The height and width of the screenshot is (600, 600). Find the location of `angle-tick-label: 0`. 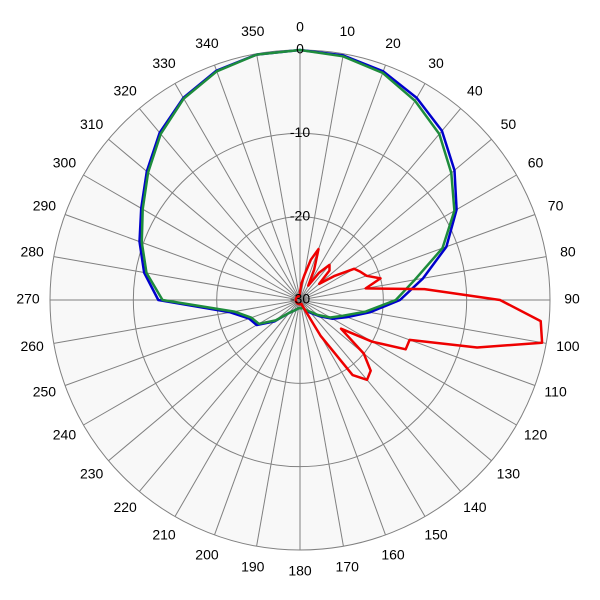

angle-tick-label: 0 is located at coordinates (300, 27).